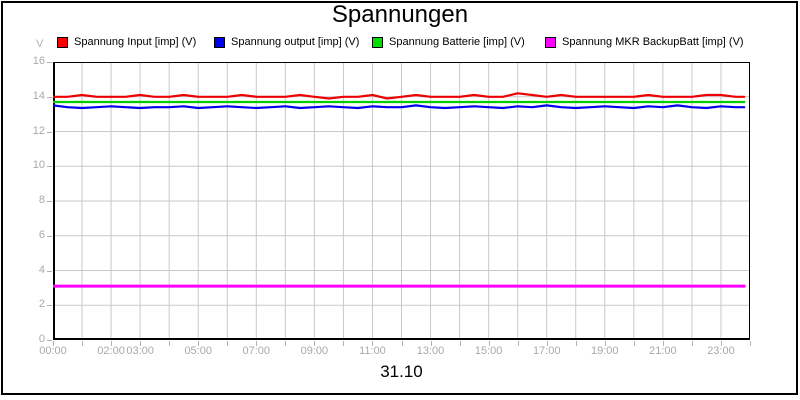 This screenshot has width=800, height=400. Describe the element at coordinates (400, 14) in the screenshot. I see `chart-title: Spannungen` at that location.